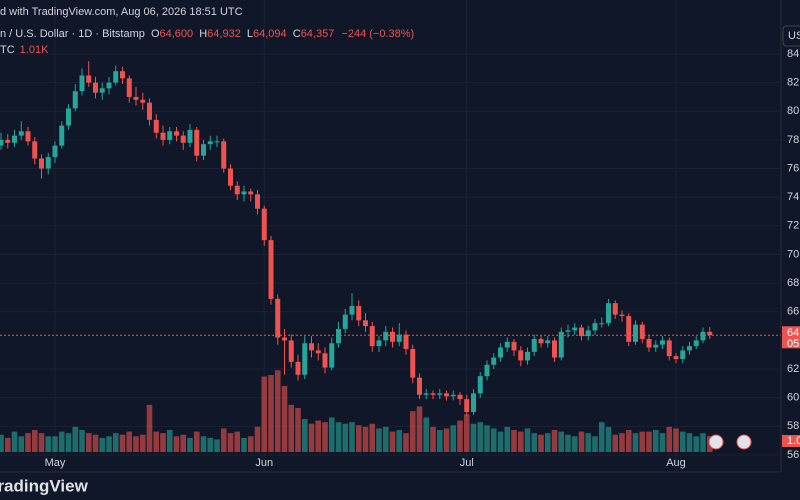 Image resolution: width=800 pixels, height=500 pixels. What do you see at coordinates (793, 398) in the screenshot?
I see `y-tick-label: 60,000` at bounding box center [793, 398].